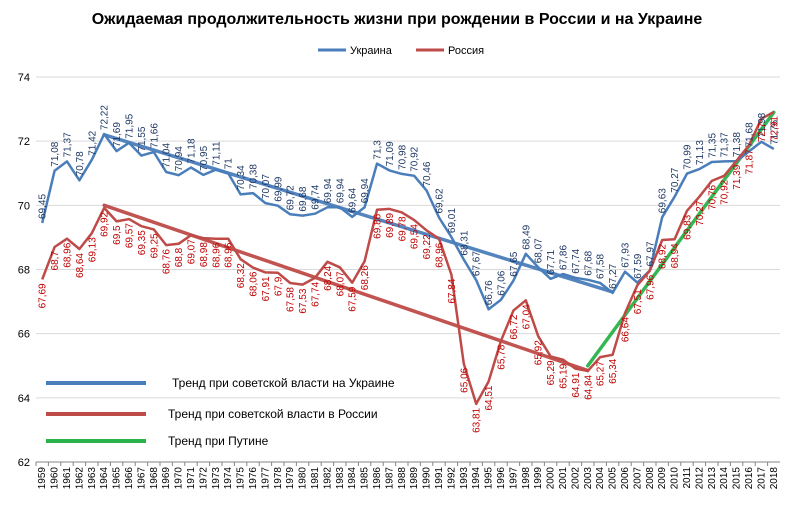 The width and height of the screenshot is (794, 505). What do you see at coordinates (476, 478) in the screenshot?
I see `x-tick-label: 1994` at bounding box center [476, 478].